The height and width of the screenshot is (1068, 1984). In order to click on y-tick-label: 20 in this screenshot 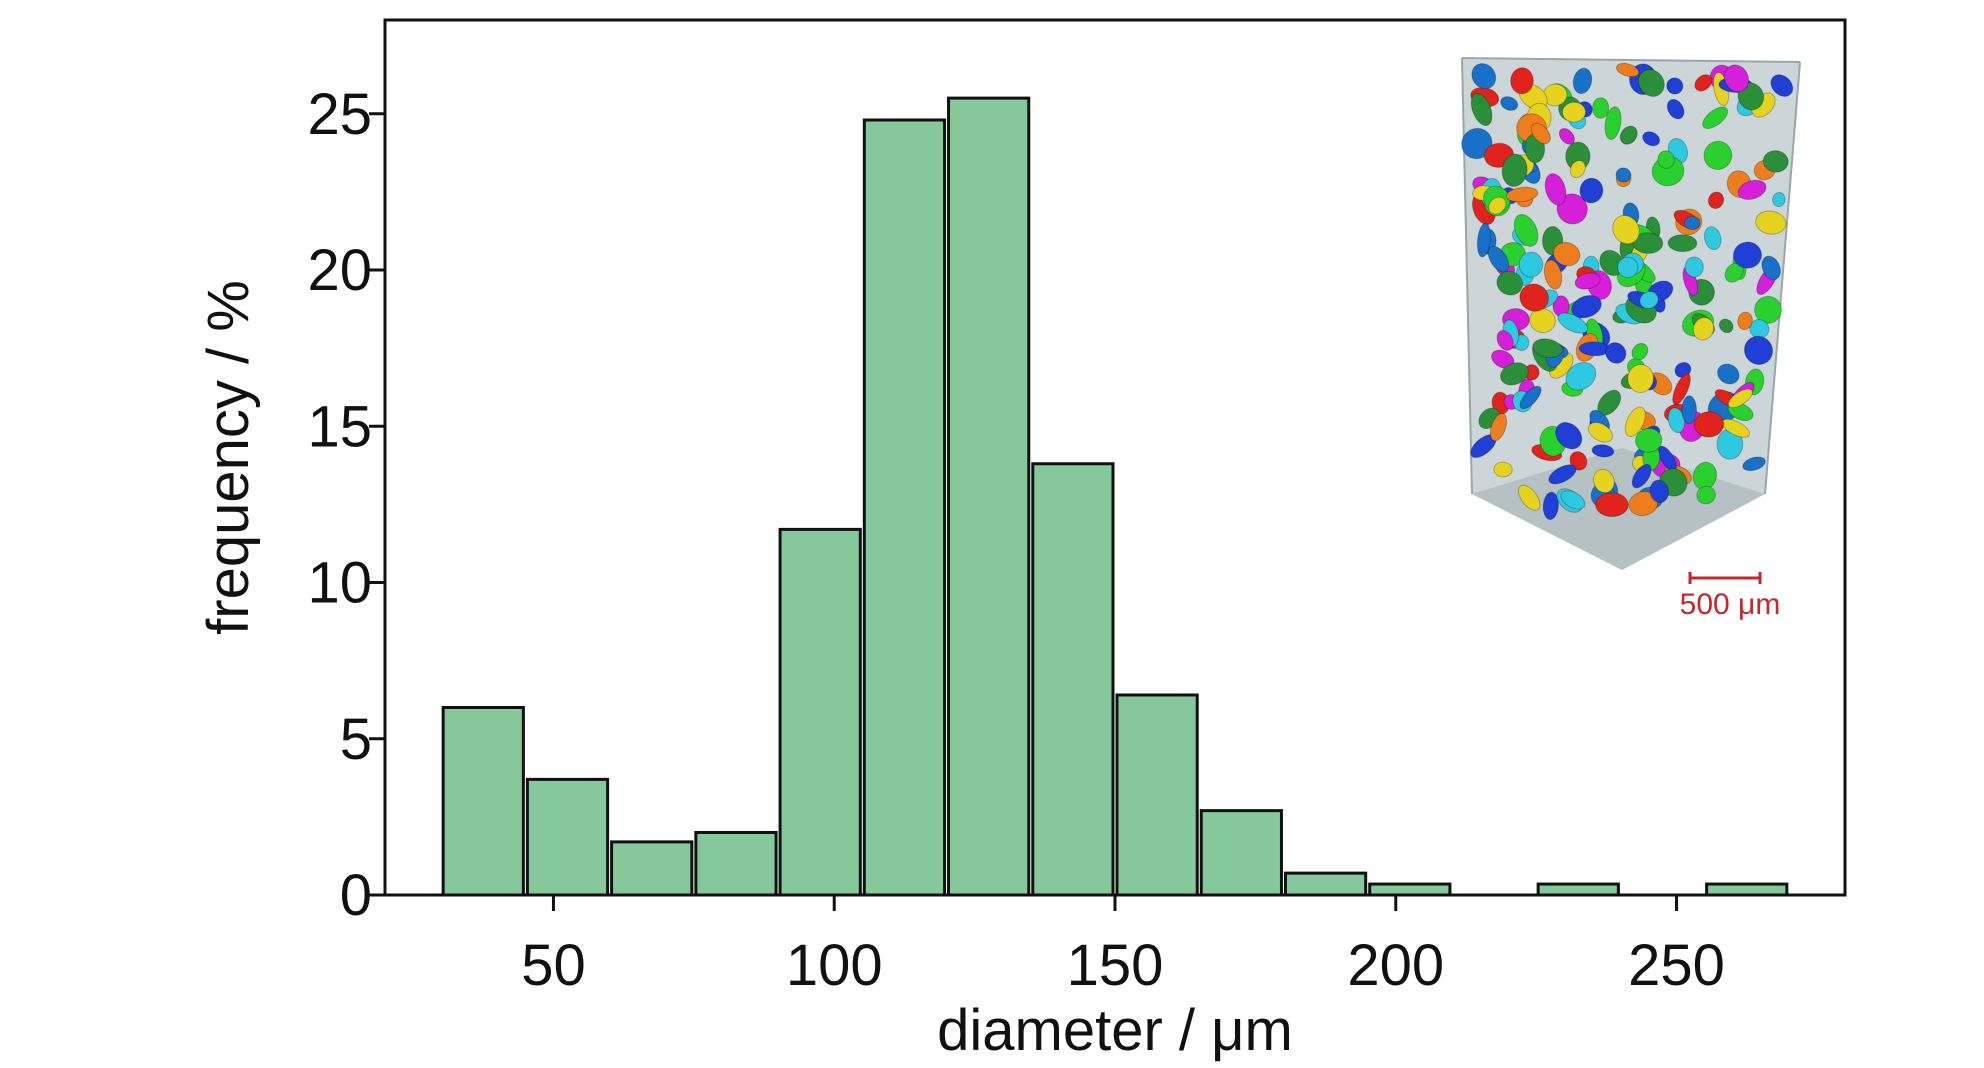, I will do `click(339, 270)`.